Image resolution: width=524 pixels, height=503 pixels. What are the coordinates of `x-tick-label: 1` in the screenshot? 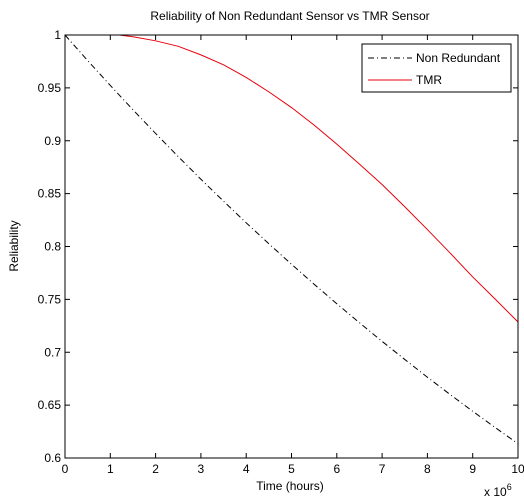 It's located at (110, 469).